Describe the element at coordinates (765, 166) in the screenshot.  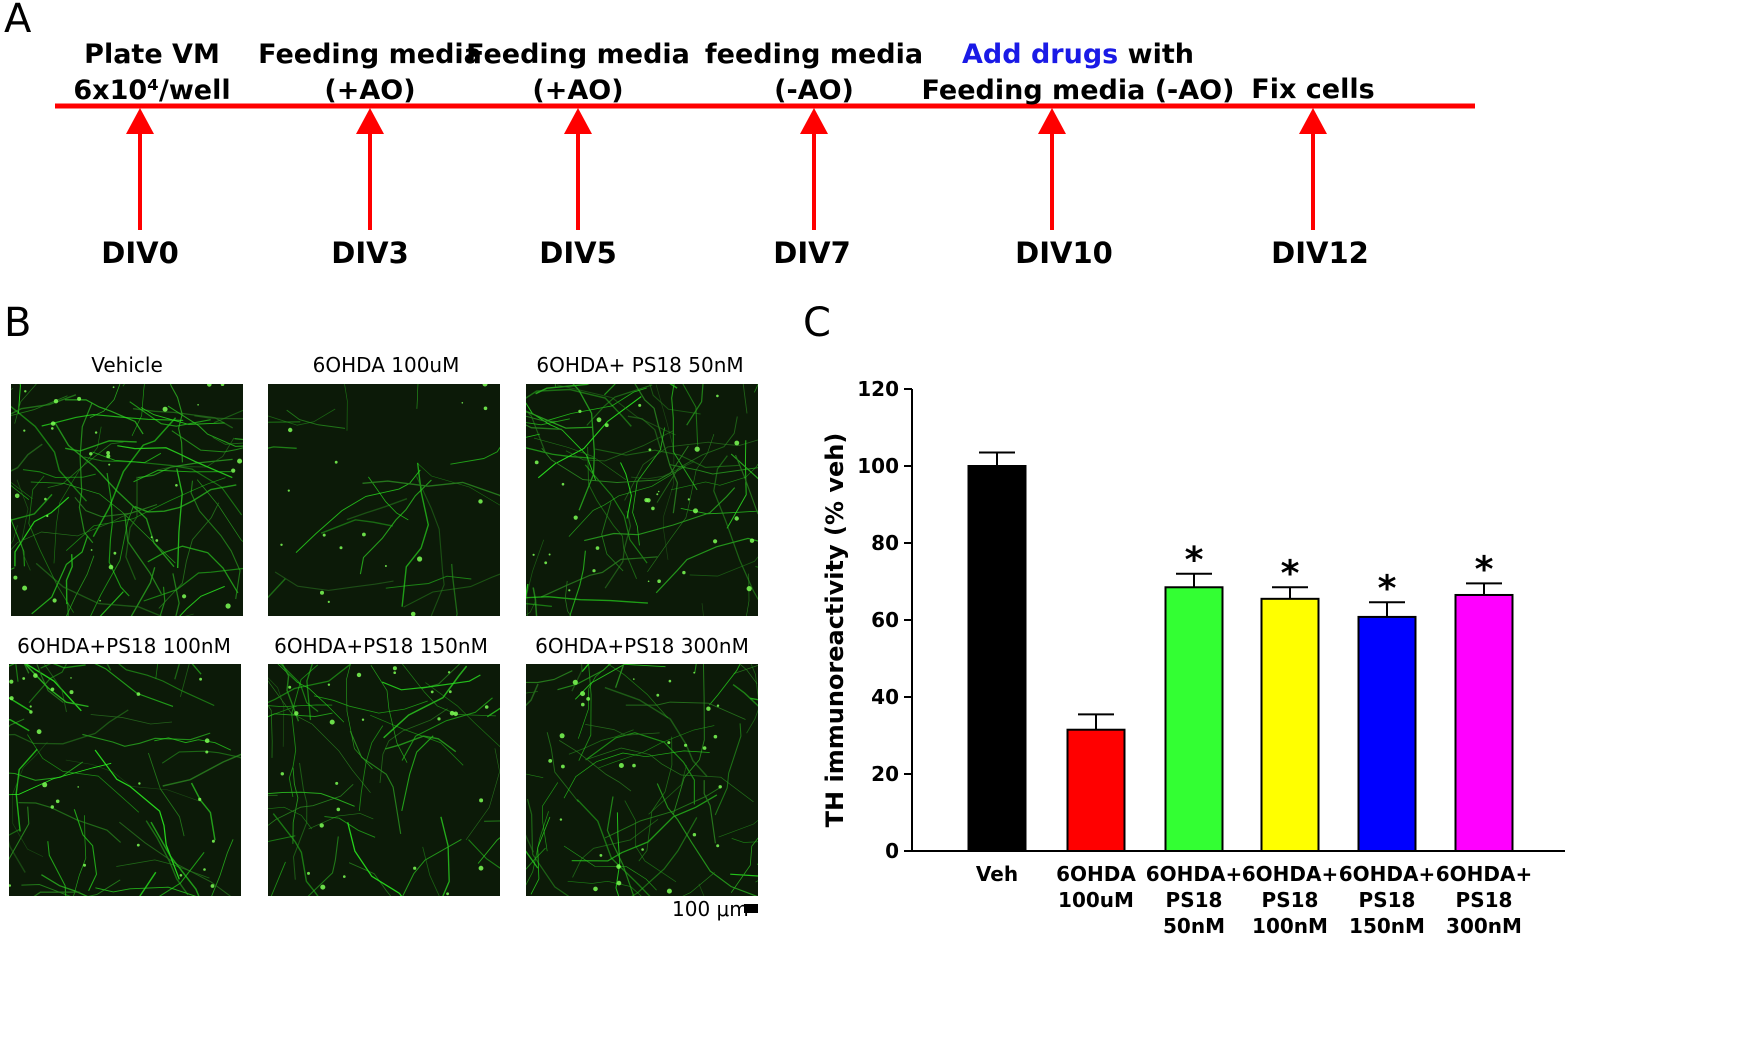
I see `timeline-diagram` at that location.